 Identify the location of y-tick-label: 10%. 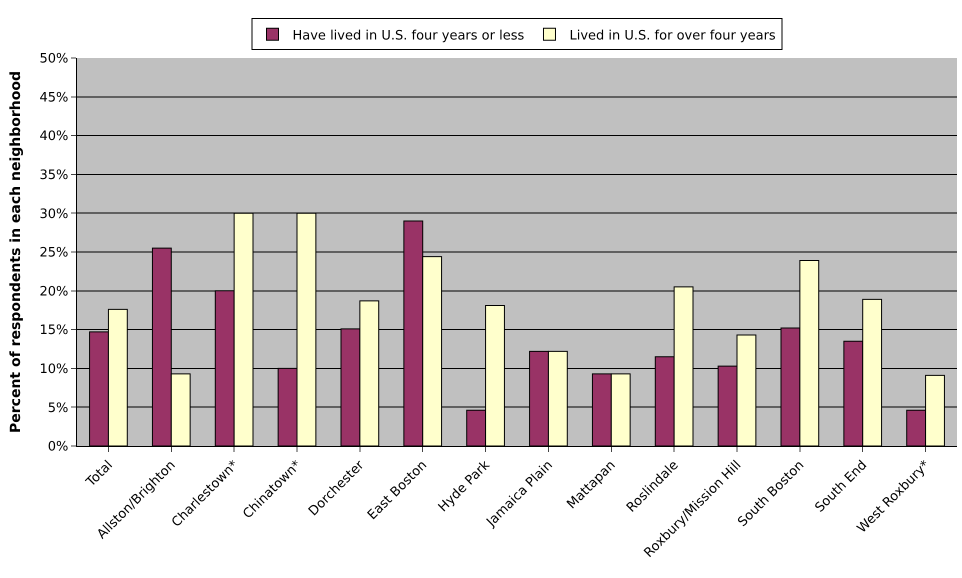
(53, 369).